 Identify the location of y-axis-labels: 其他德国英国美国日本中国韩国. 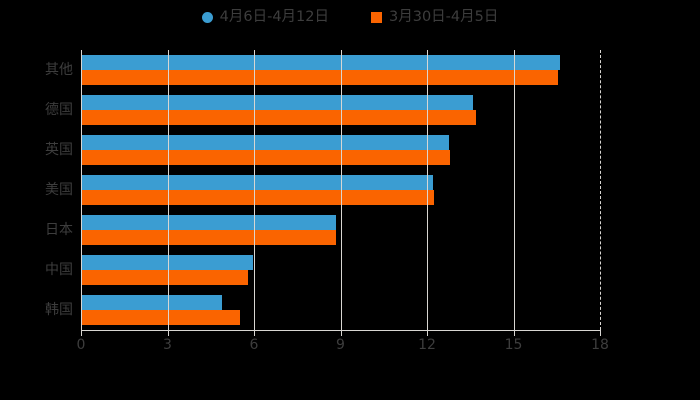
(36, 190).